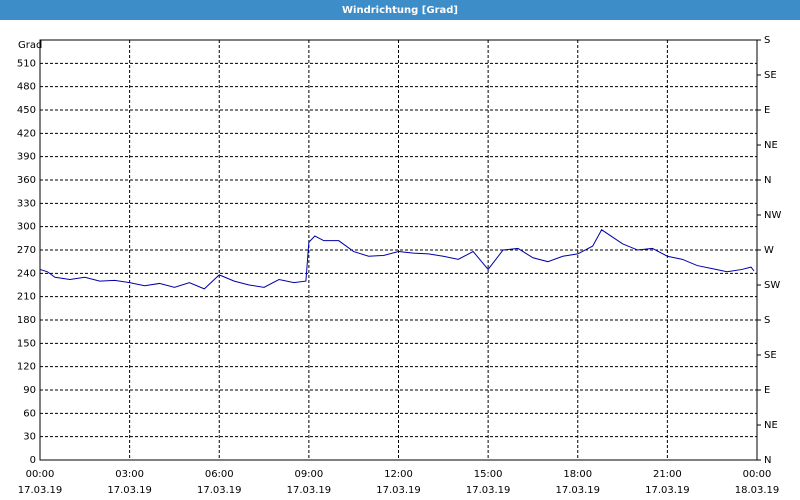 This screenshot has width=800, height=500. Describe the element at coordinates (26, 320) in the screenshot. I see `y-tick-label: 180` at that location.